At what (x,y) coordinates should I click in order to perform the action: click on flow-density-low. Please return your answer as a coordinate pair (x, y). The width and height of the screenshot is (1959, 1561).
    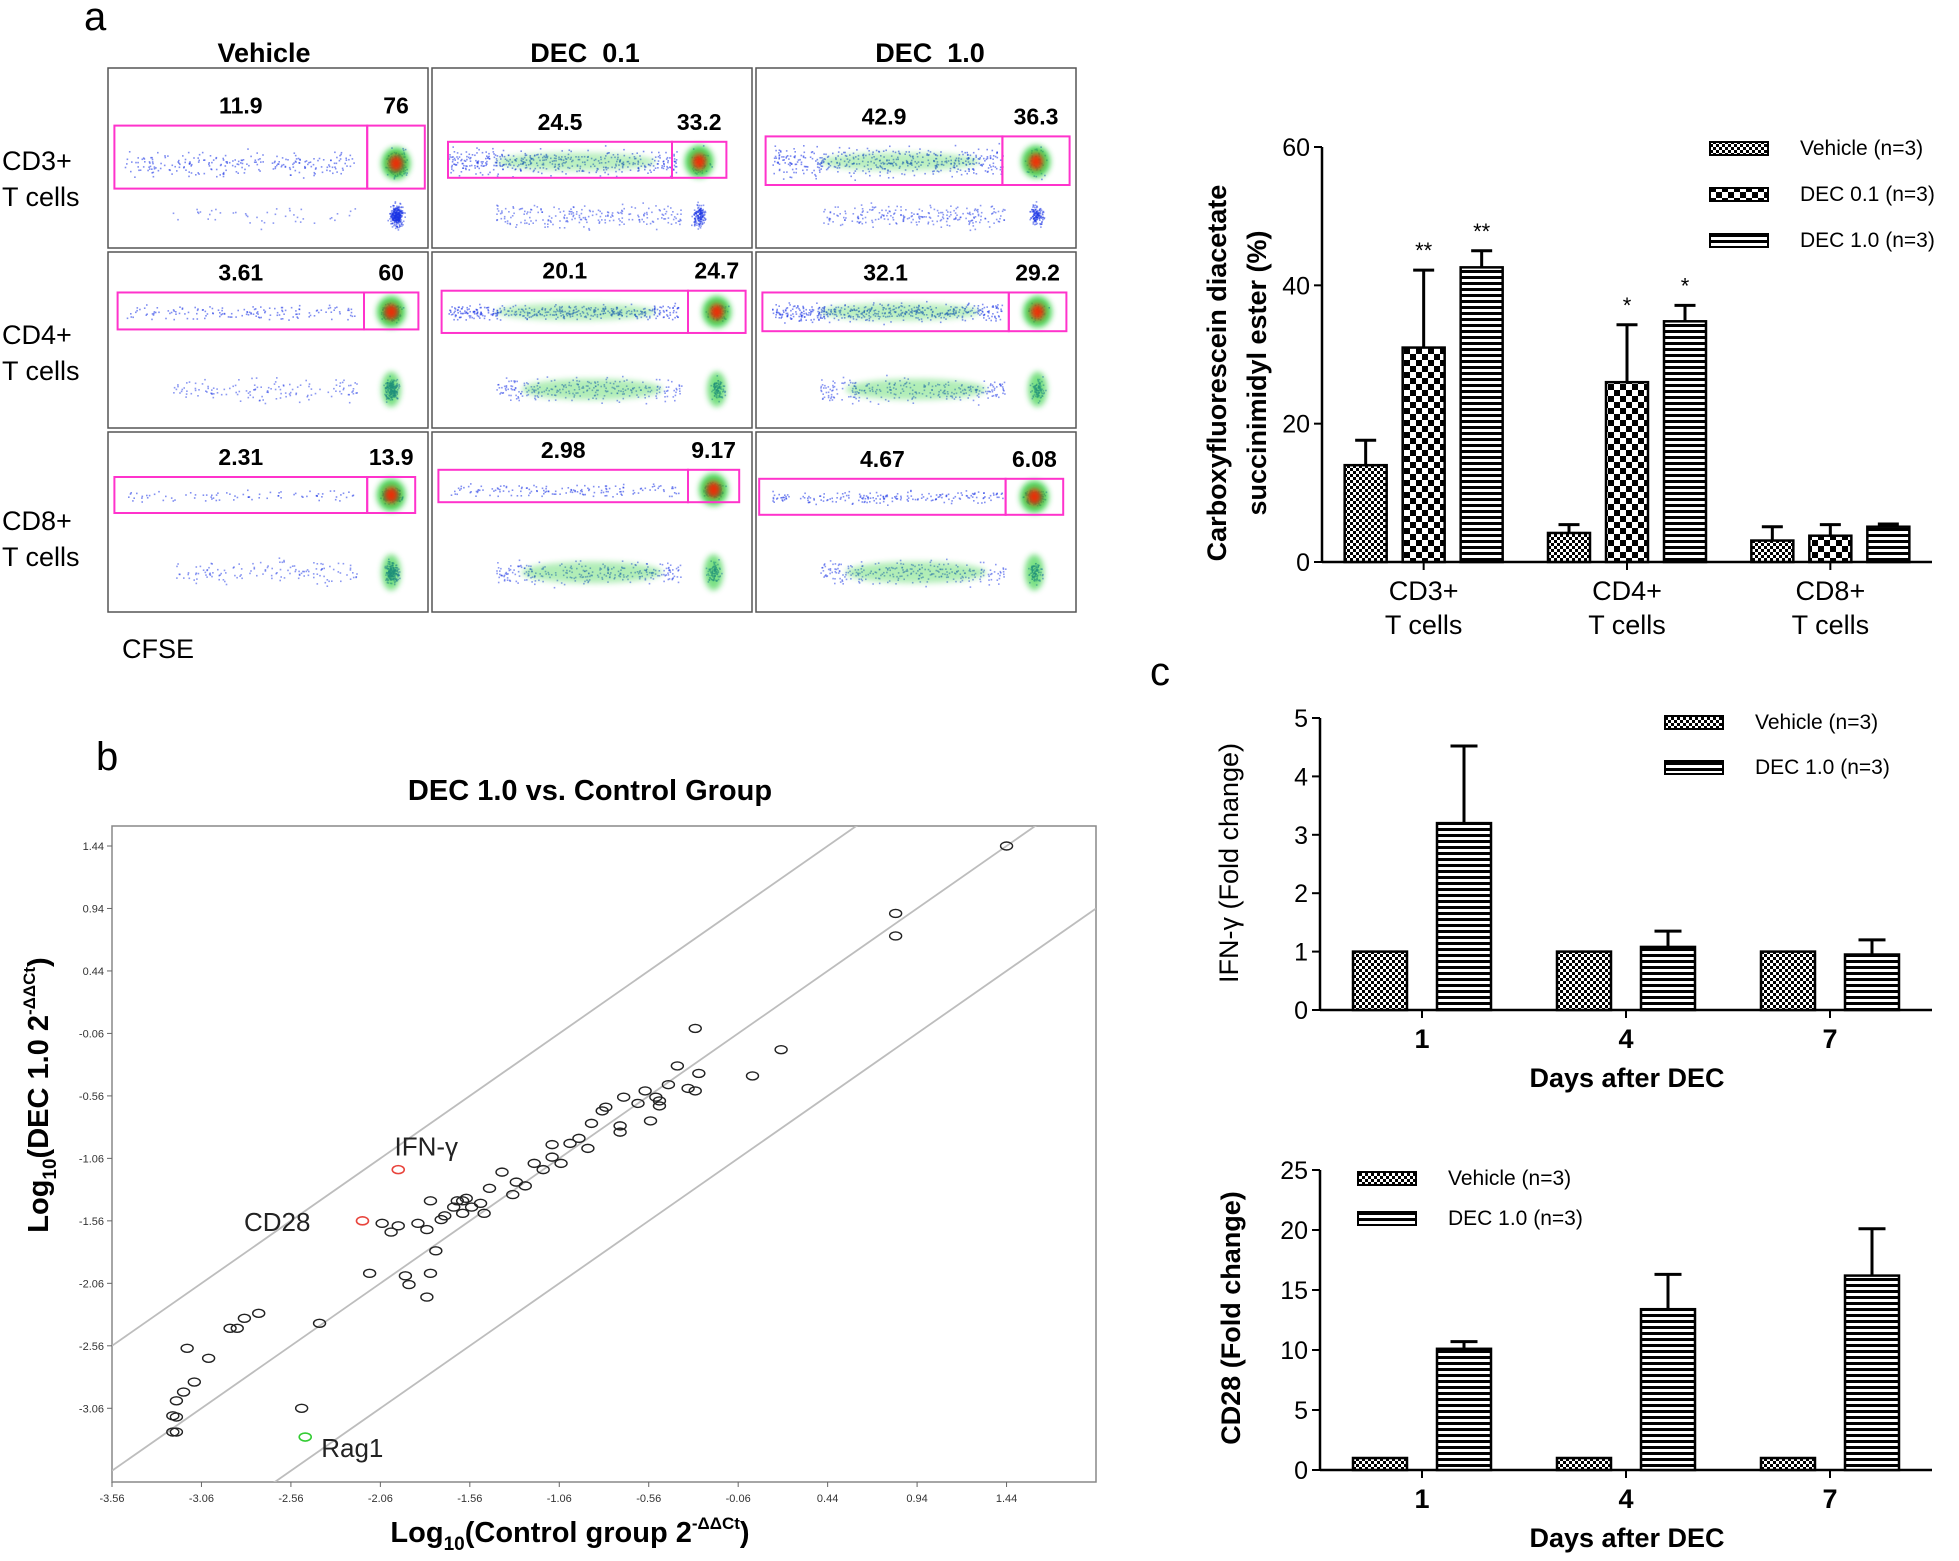
    Looking at the image, I should click on (391, 389).